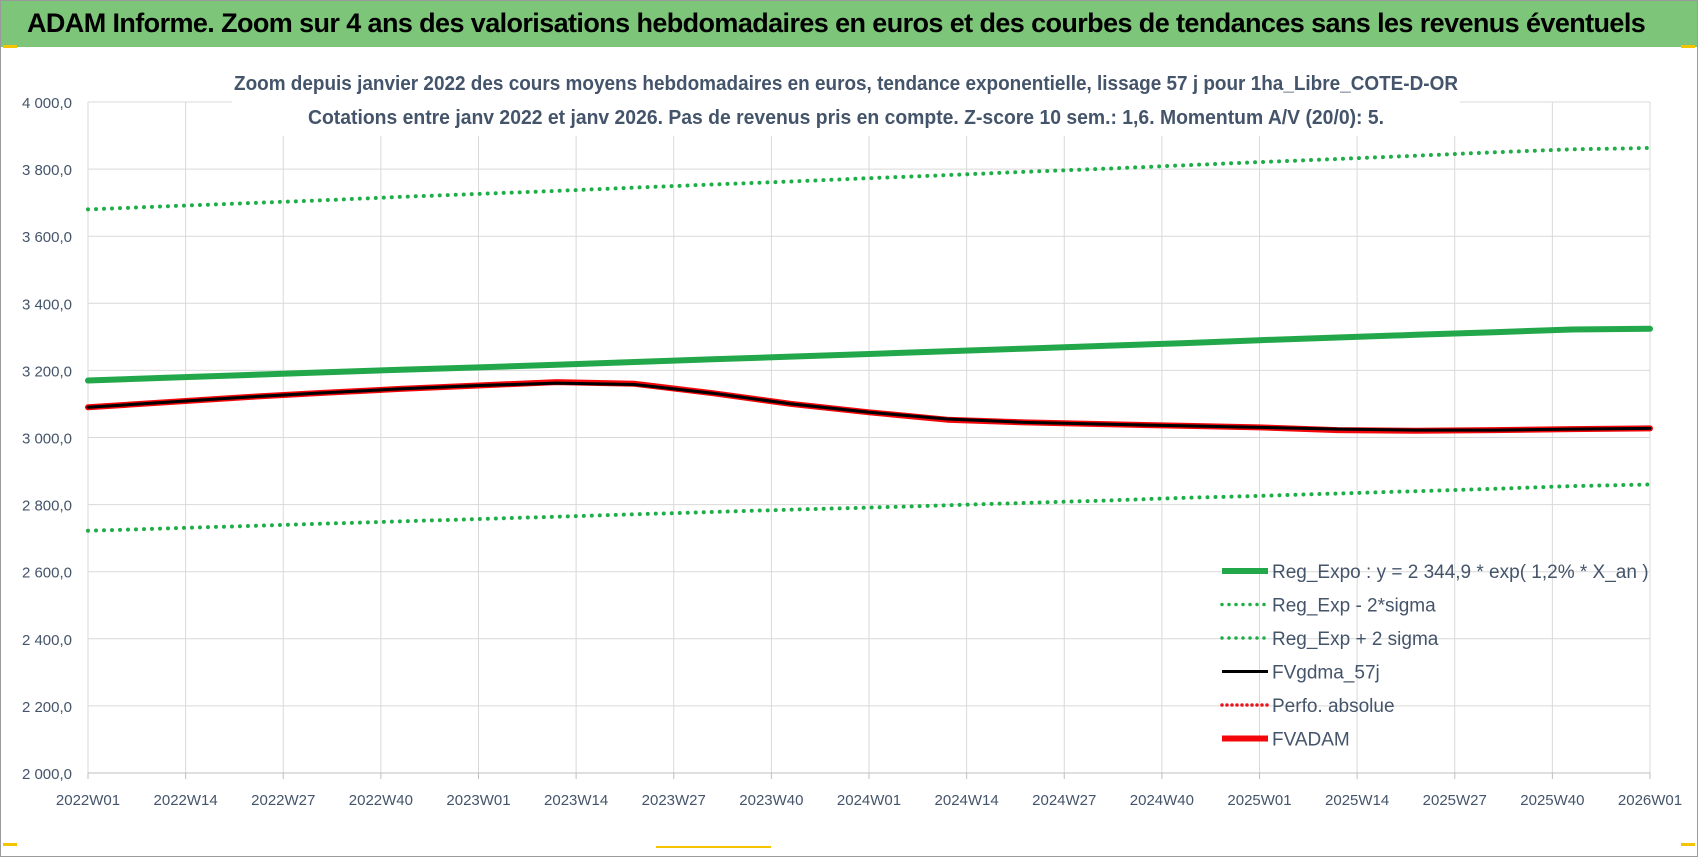 This screenshot has height=857, width=1698. What do you see at coordinates (10, 844) in the screenshot?
I see `bottom-accent-left` at bounding box center [10, 844].